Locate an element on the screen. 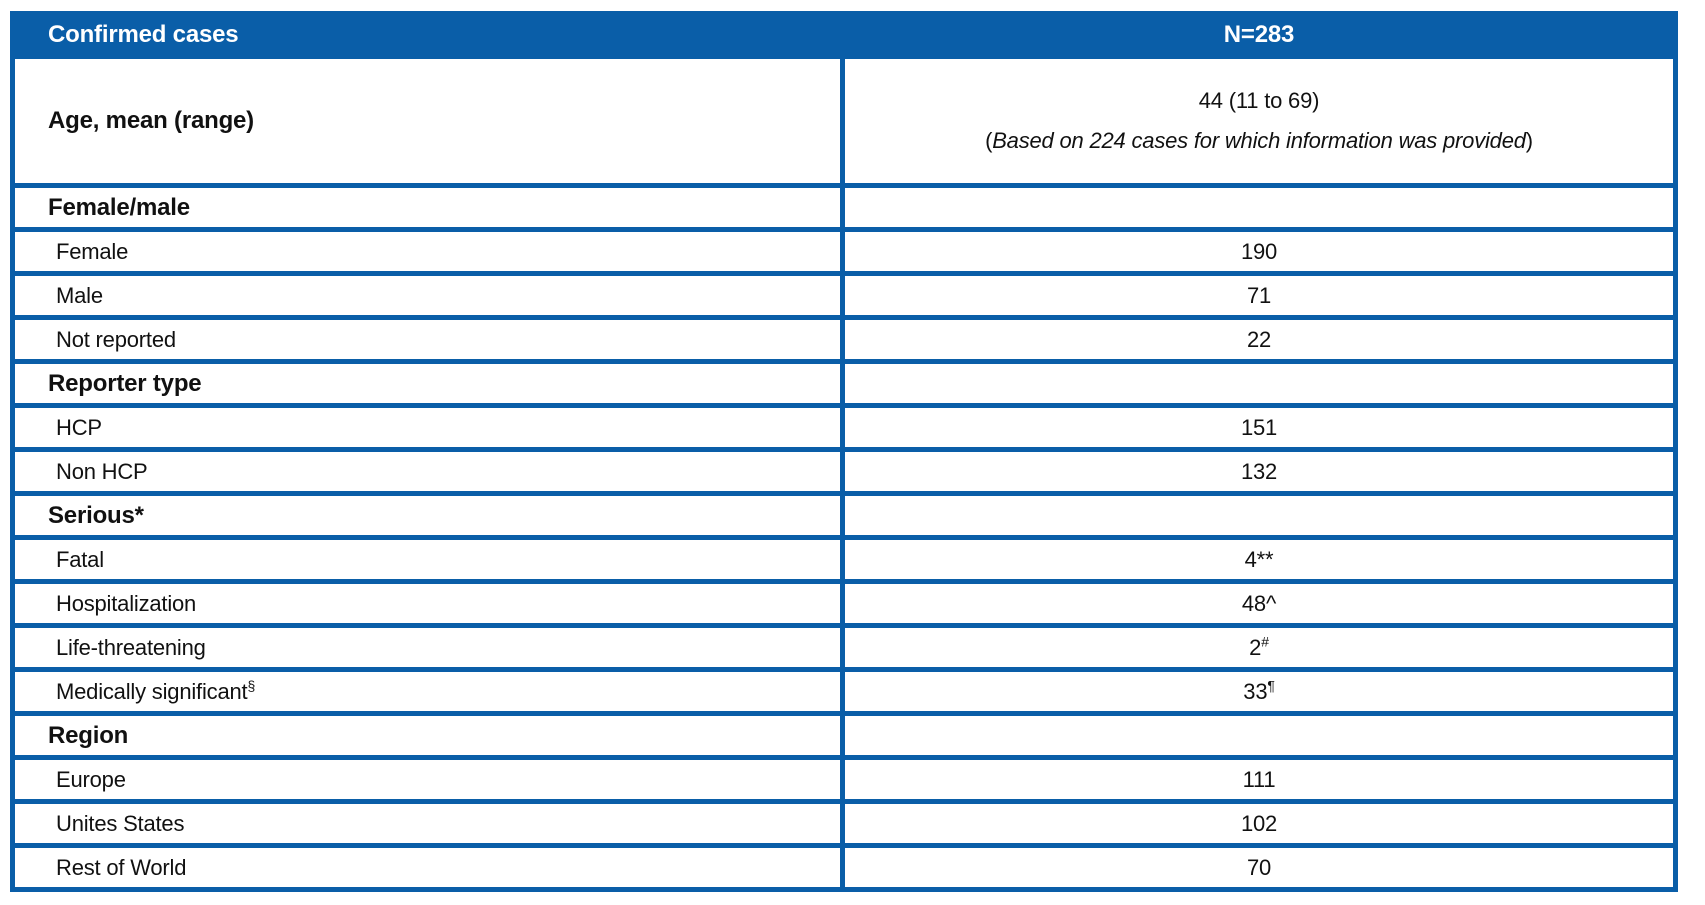 Image resolution: width=1705 pixels, height=905 pixels. row-value-sup: # is located at coordinates (1265, 641).